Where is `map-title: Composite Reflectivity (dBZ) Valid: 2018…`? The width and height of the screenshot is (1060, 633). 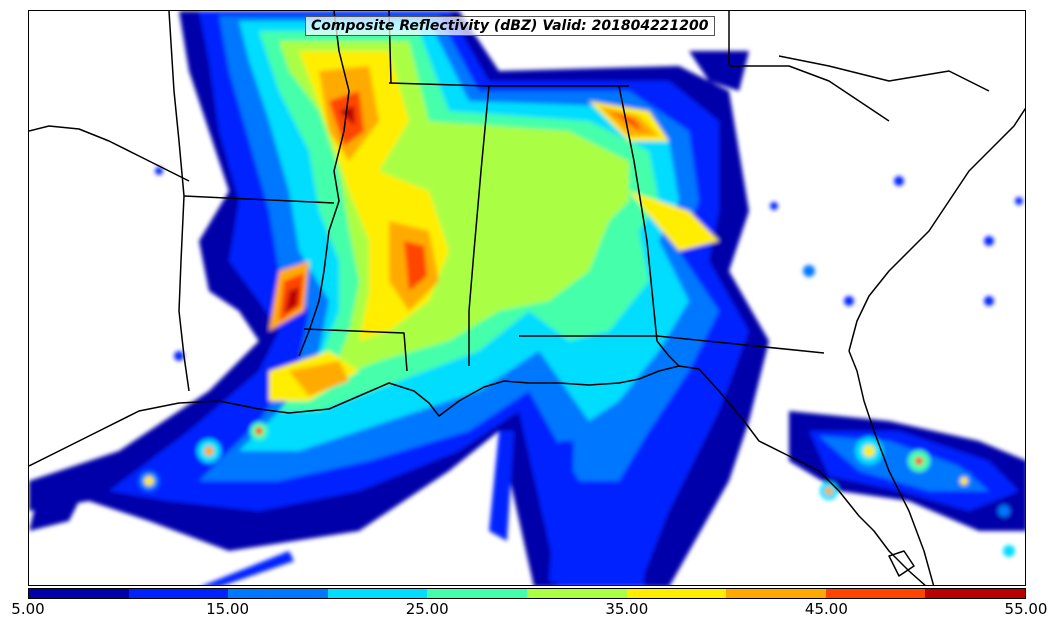 map-title: Composite Reflectivity (dBZ) Valid: 2018… is located at coordinates (510, 26).